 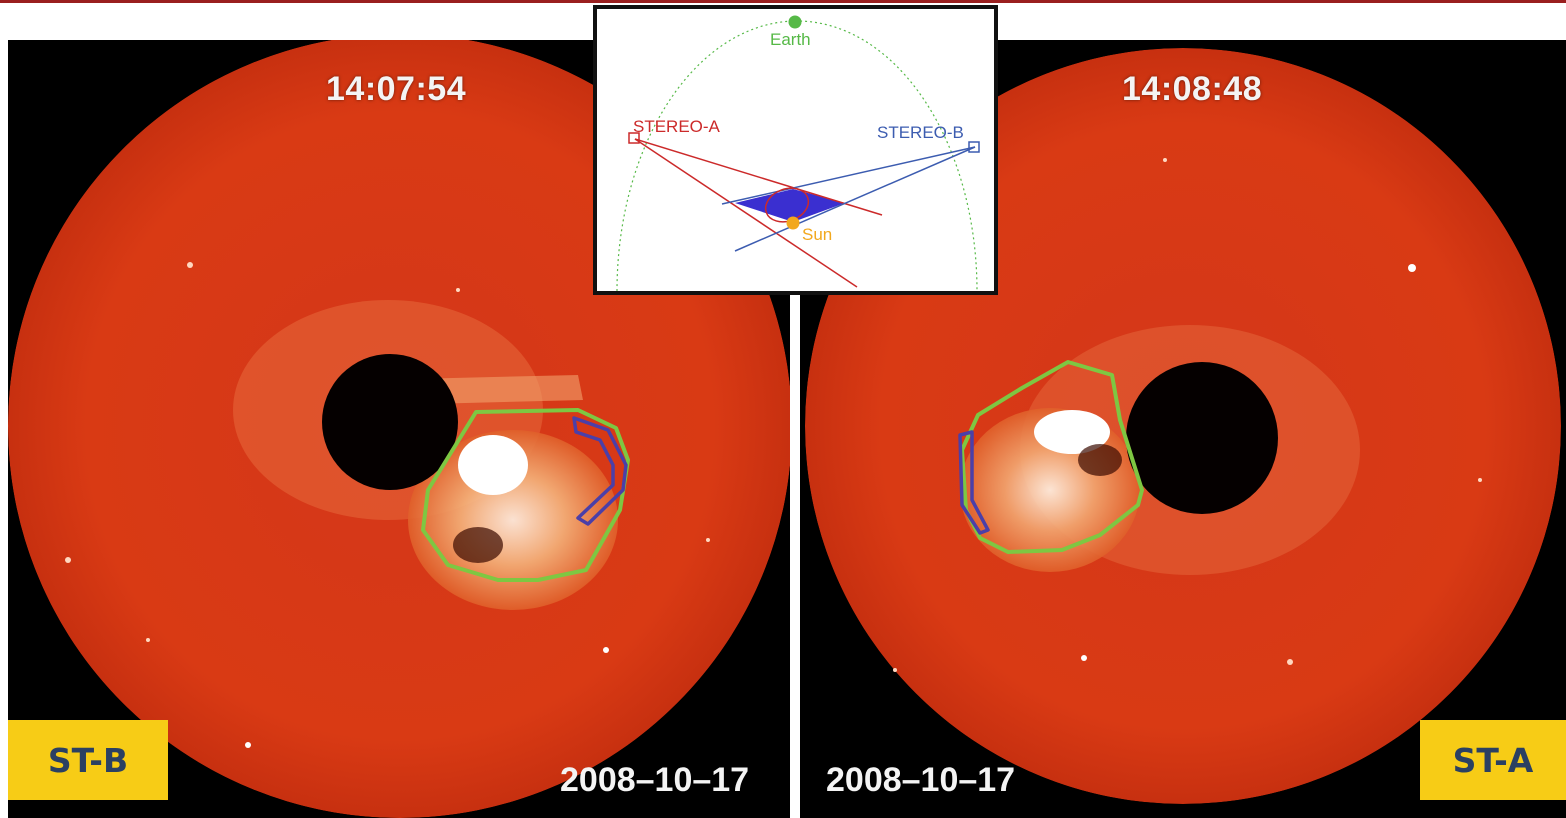 What do you see at coordinates (790, 205) in the screenshot?
I see `overlap-region` at bounding box center [790, 205].